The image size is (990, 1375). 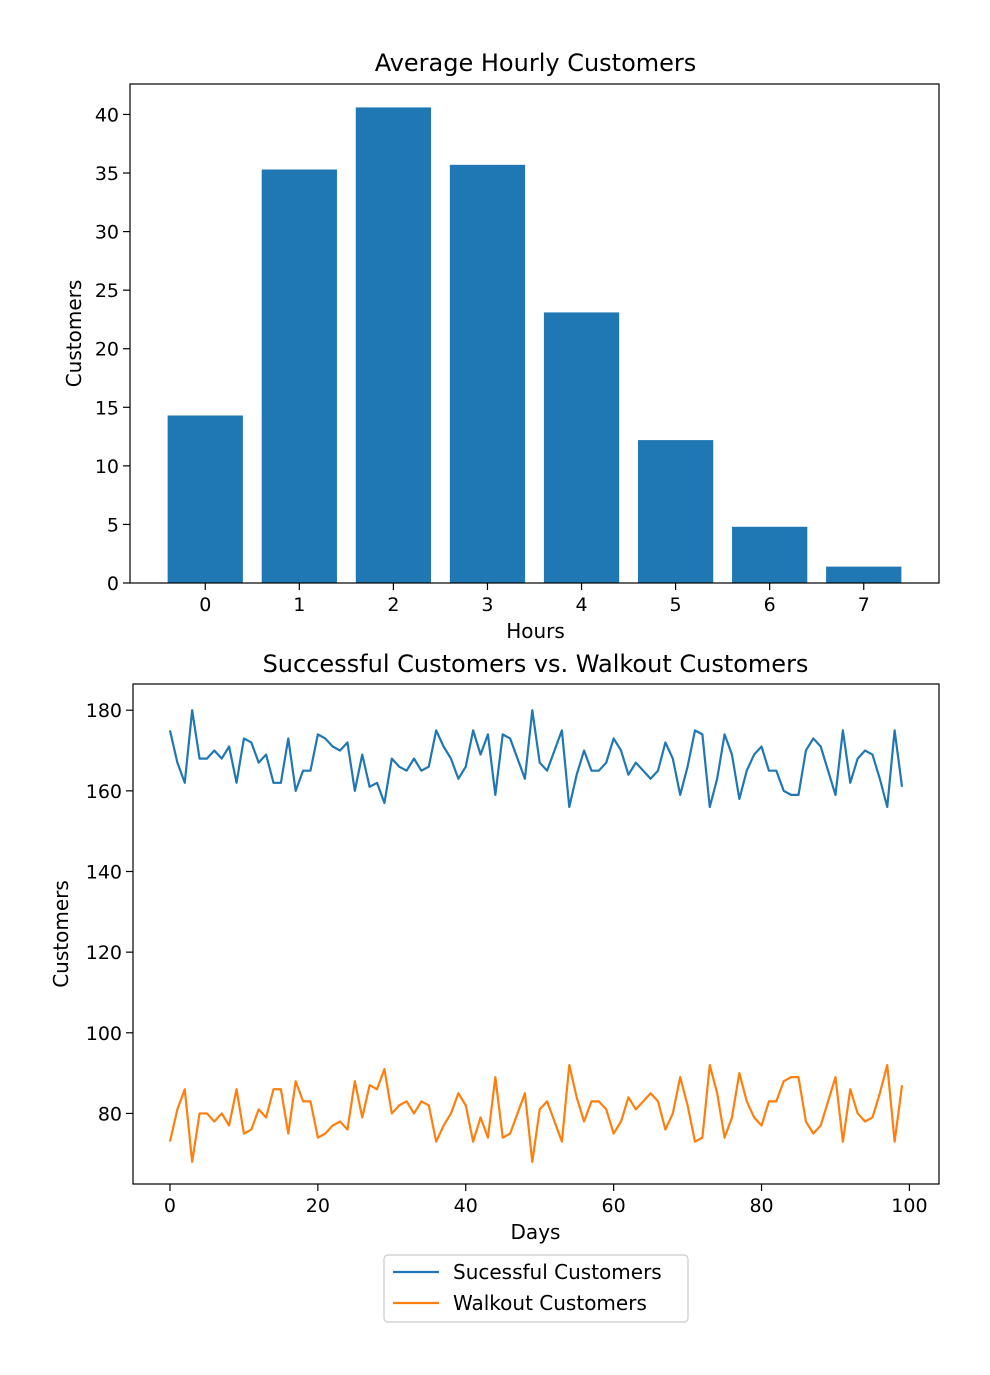 What do you see at coordinates (107, 467) in the screenshot?
I see `y-tick-label: 10` at bounding box center [107, 467].